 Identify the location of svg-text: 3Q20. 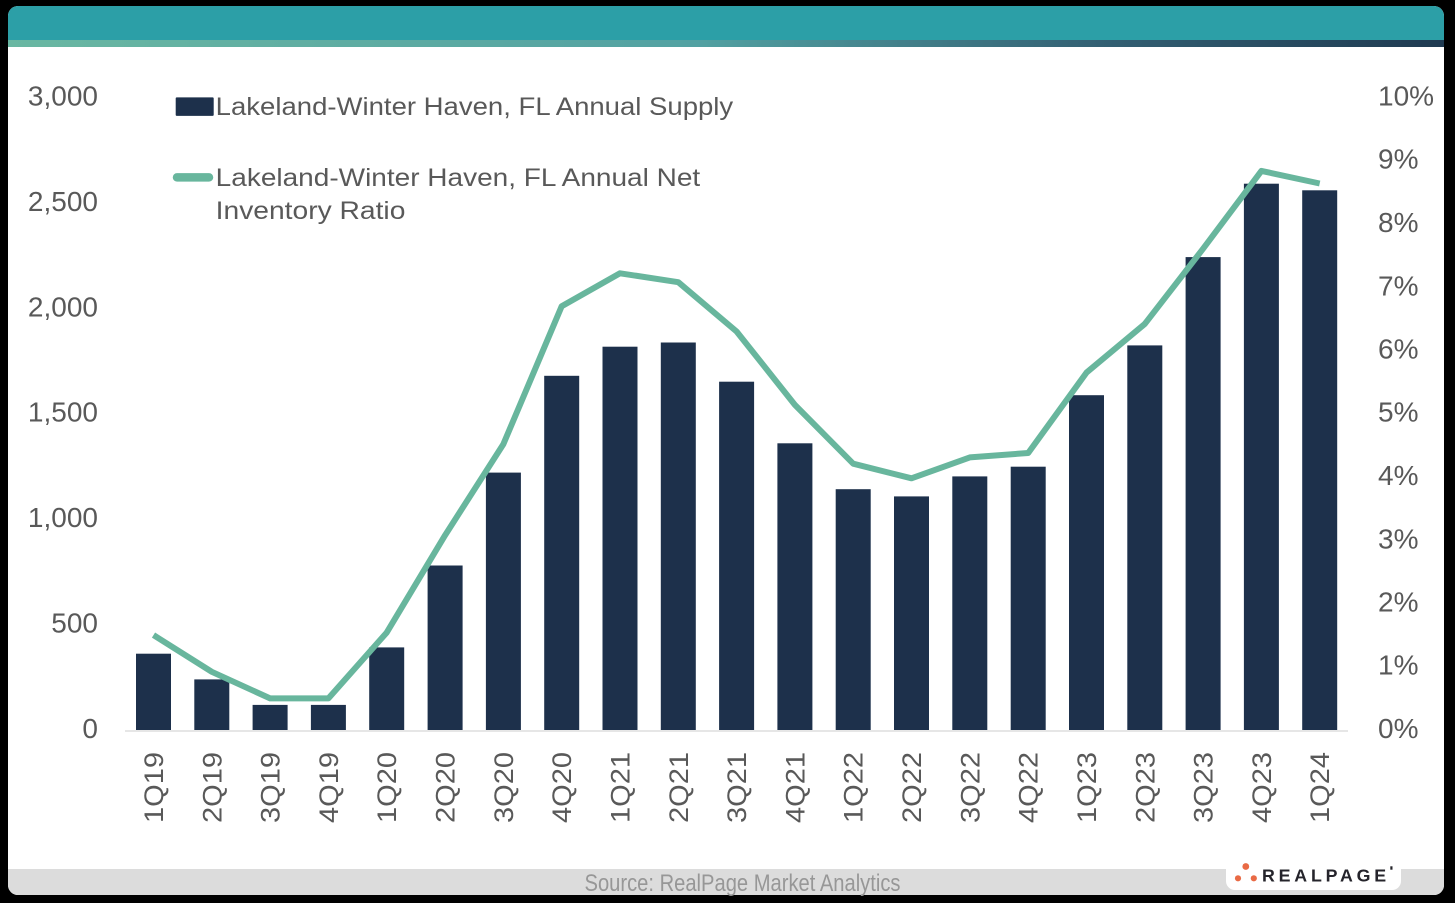
(504, 787).